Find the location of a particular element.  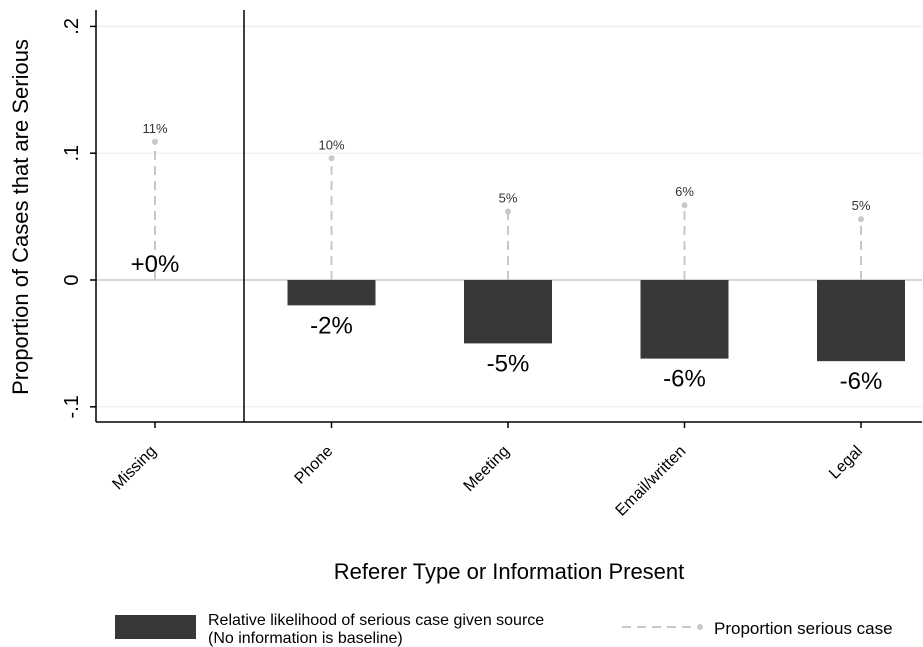

proportion-label: 11% is located at coordinates (154, 128).